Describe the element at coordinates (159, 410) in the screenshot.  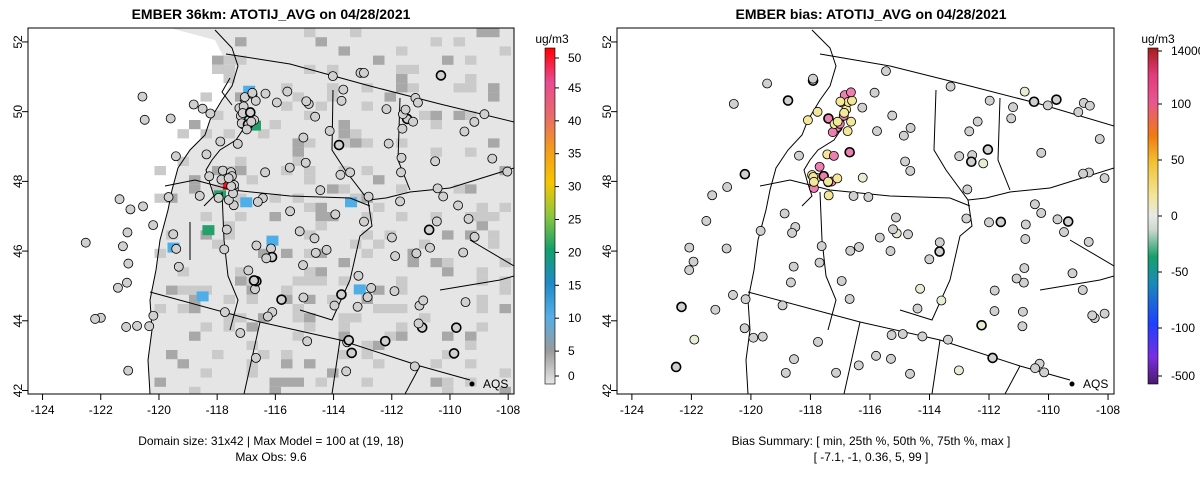
I see `left-x-tick-label: -120` at that location.